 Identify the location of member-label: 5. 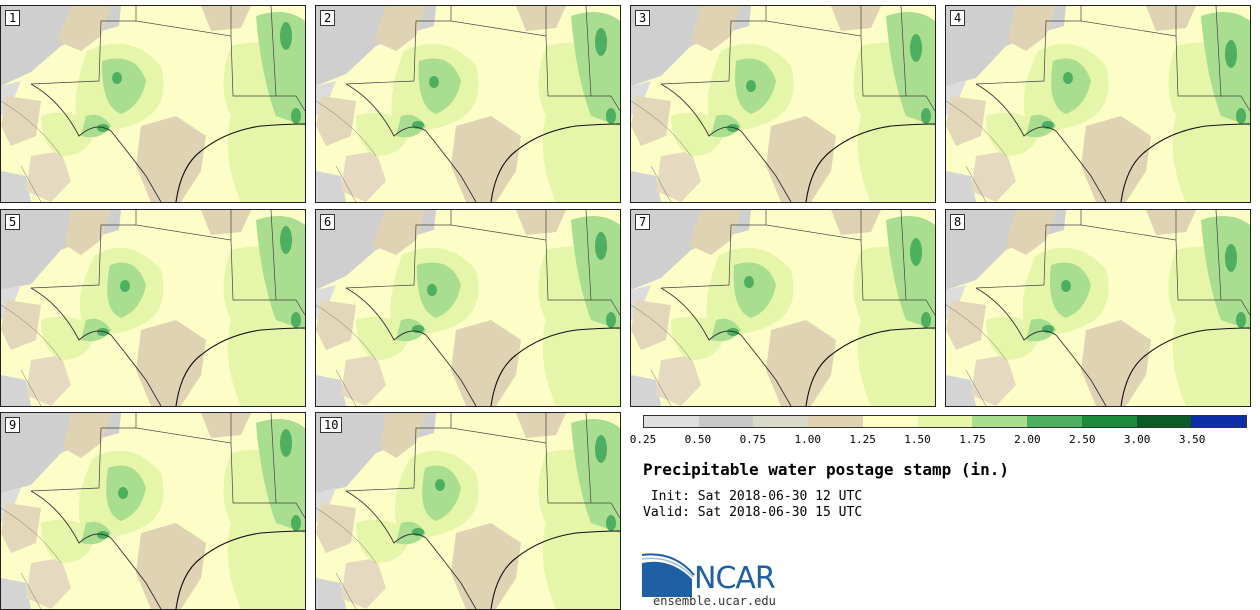
(13, 222).